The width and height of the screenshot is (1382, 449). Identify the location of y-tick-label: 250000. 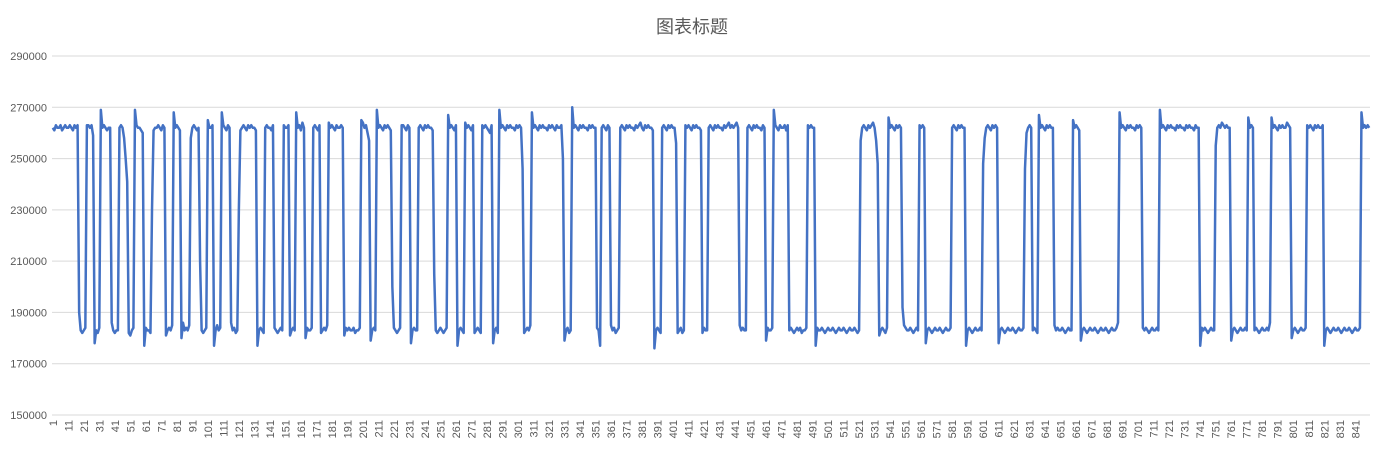
(28, 160).